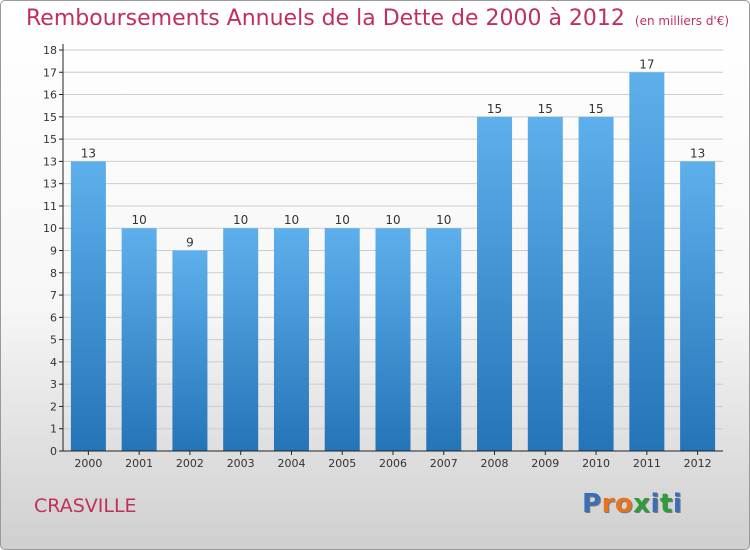  I want to click on x-tick-label: 2002, so click(190, 463).